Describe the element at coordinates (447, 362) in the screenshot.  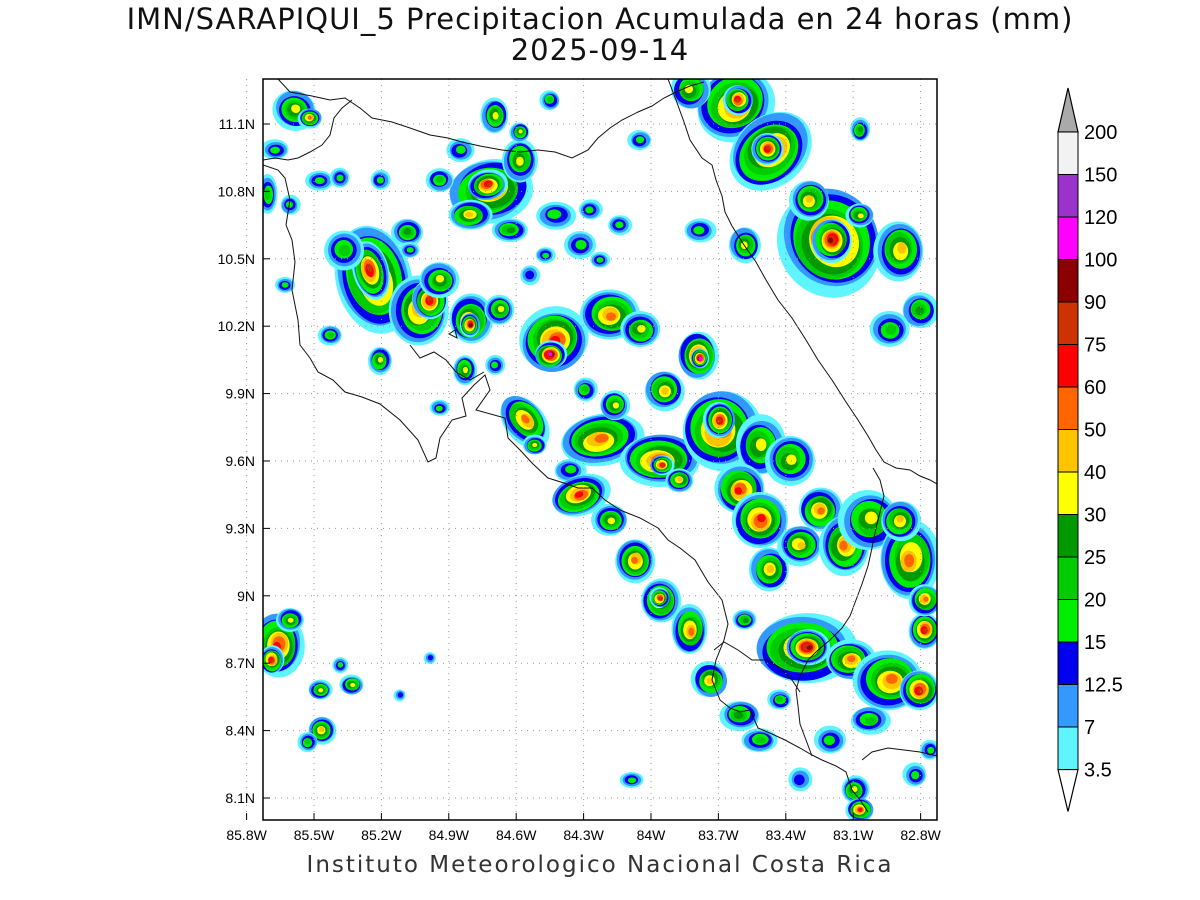
I see `nicoya-gulf-shore` at that location.